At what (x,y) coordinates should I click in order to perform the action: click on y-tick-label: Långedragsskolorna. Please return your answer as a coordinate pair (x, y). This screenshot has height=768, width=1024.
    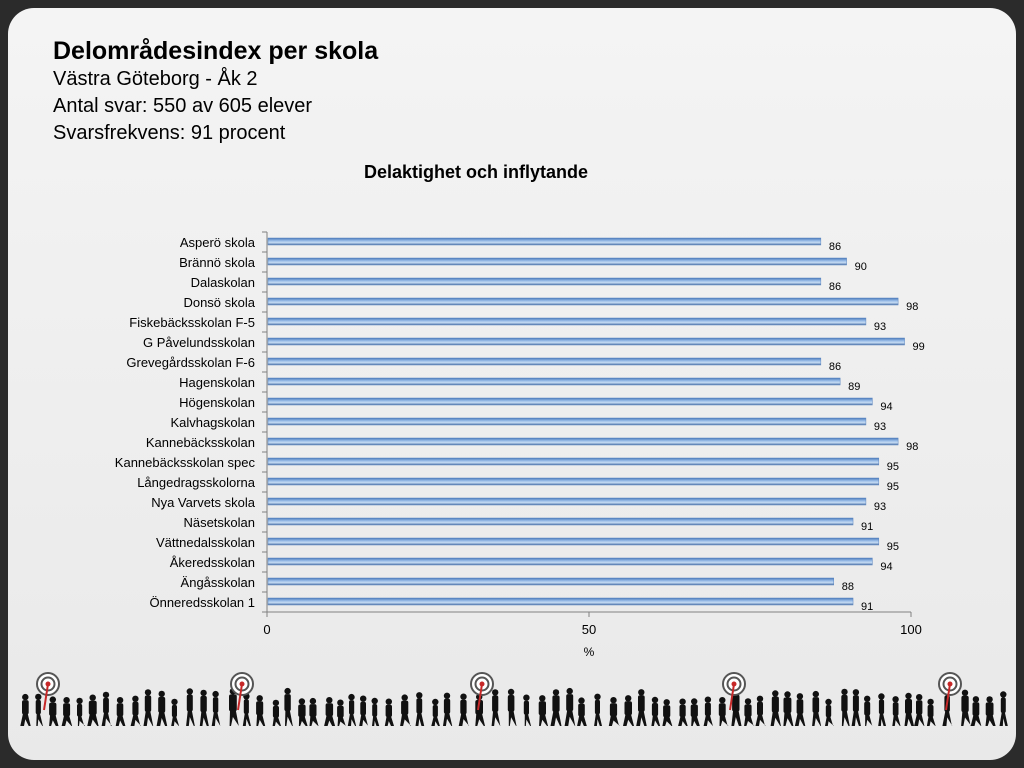
    Looking at the image, I should click on (196, 482).